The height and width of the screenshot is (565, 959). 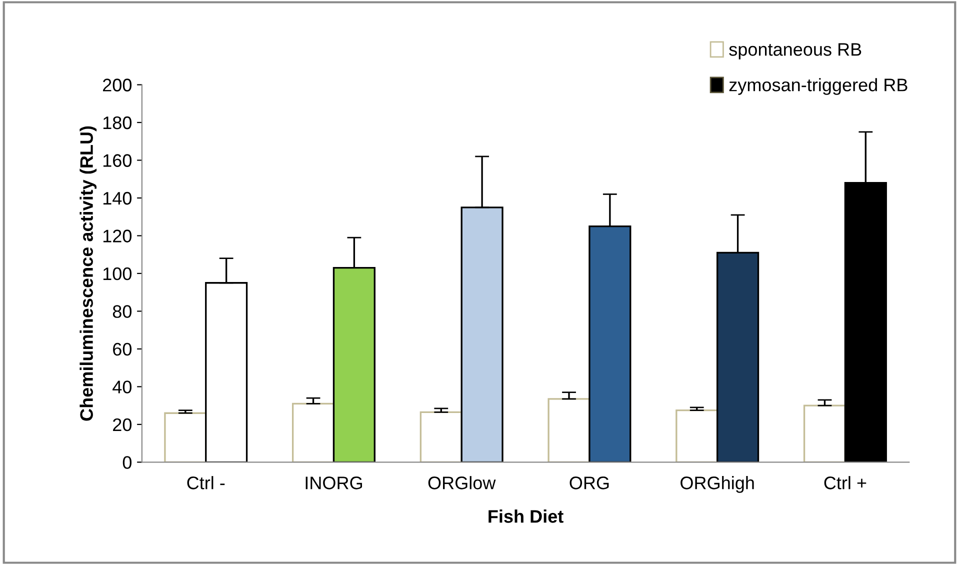 What do you see at coordinates (717, 484) in the screenshot?
I see `x-tick-label: ORGhigh` at bounding box center [717, 484].